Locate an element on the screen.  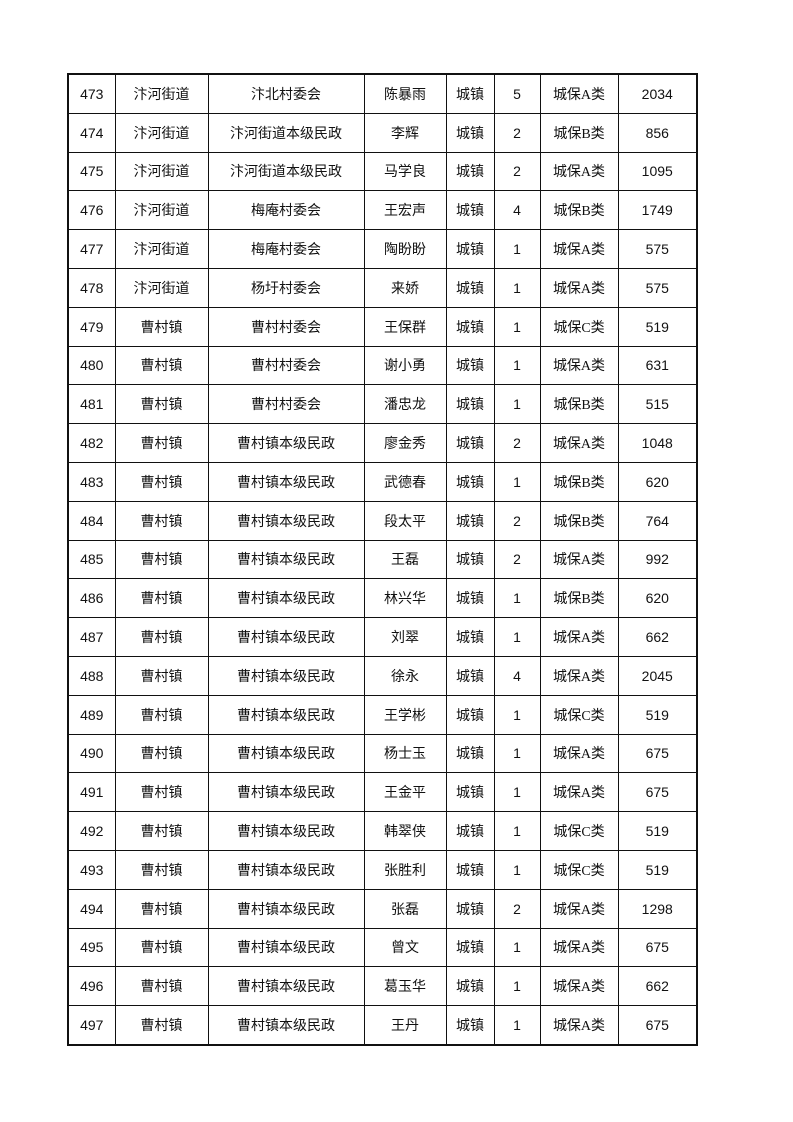
table-row: 495 曹村镇 曹村镇本级民政 曾文 城镇 1 城保A类 675 is located at coordinates (382, 947).